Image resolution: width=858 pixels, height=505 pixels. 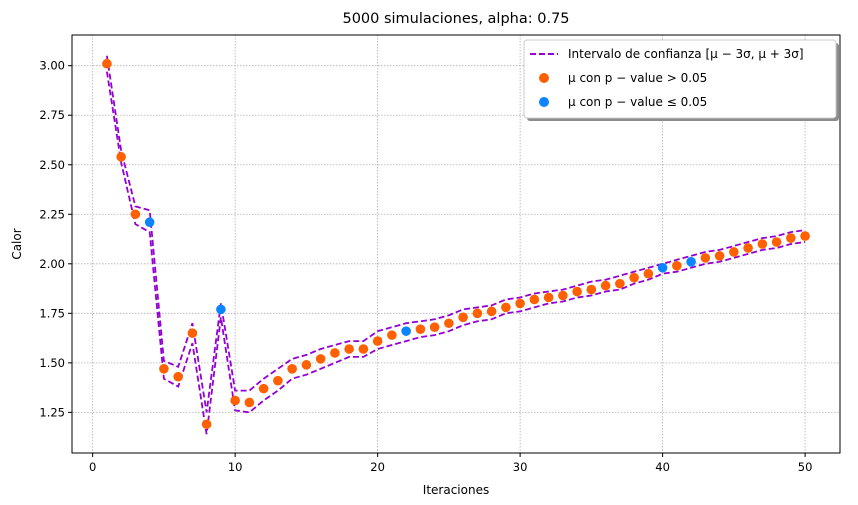 I want to click on legend-marker-significant, so click(x=544, y=102).